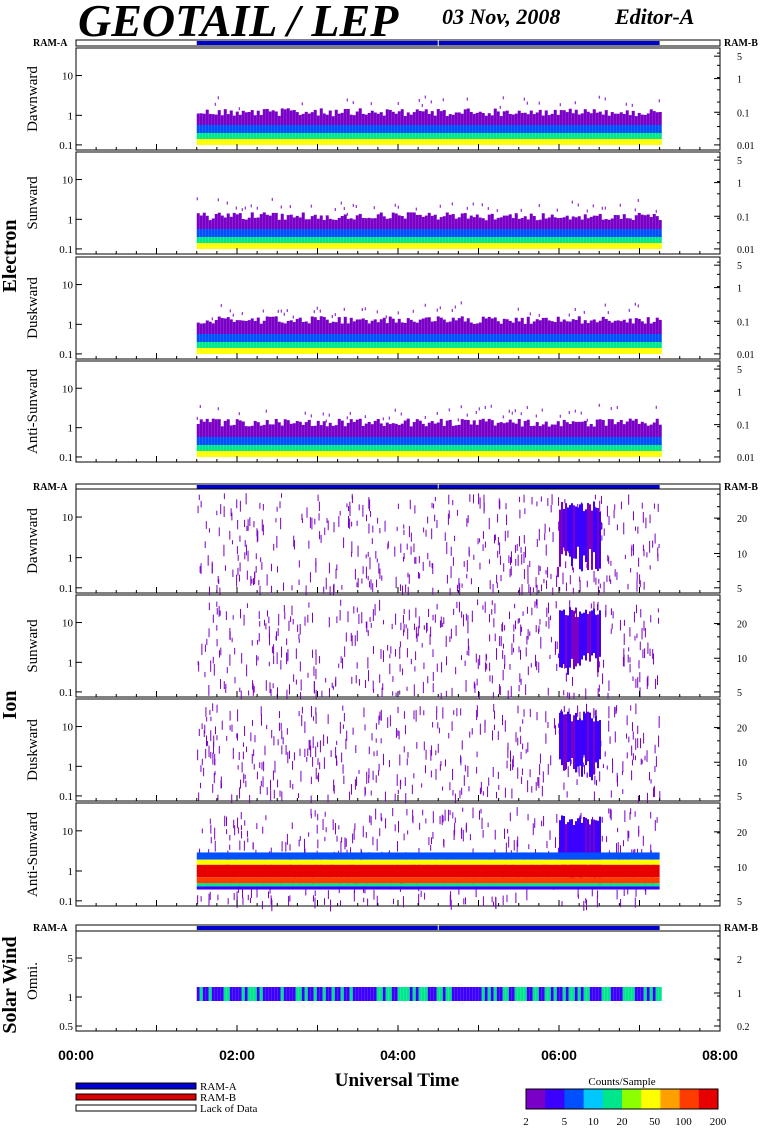  Describe the element at coordinates (71, 767) in the screenshot. I see `left-tick-label: 1` at that location.